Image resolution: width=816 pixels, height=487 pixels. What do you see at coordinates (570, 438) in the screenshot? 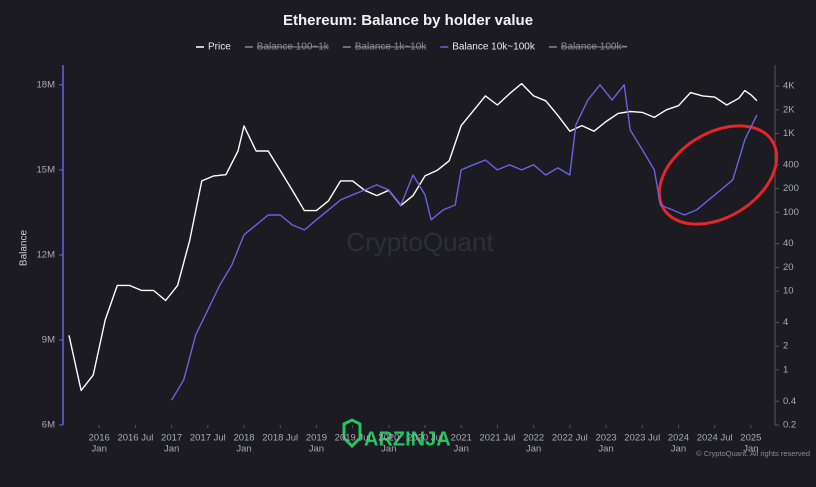
I see `x-tick-label: 2022 Jul` at bounding box center [570, 438].